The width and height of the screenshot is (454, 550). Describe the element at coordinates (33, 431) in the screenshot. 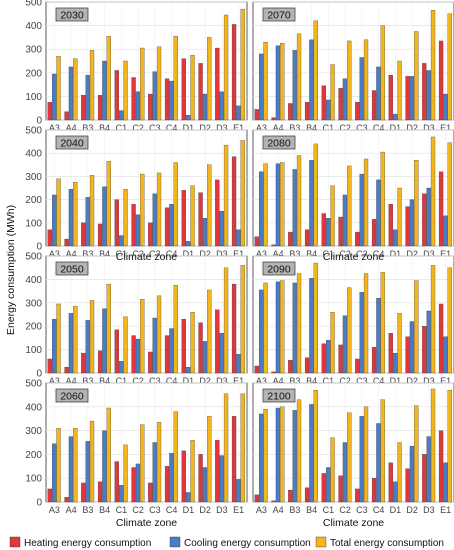

I see `y-tick-label: 300` at that location.